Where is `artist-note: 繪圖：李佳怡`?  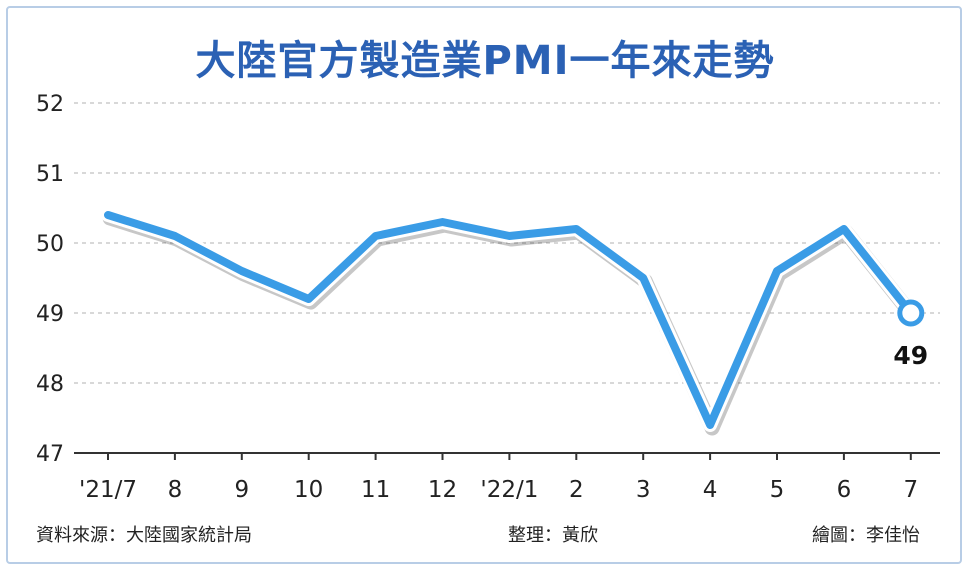 artist-note: 繪圖：李佳怡 is located at coordinates (866, 535).